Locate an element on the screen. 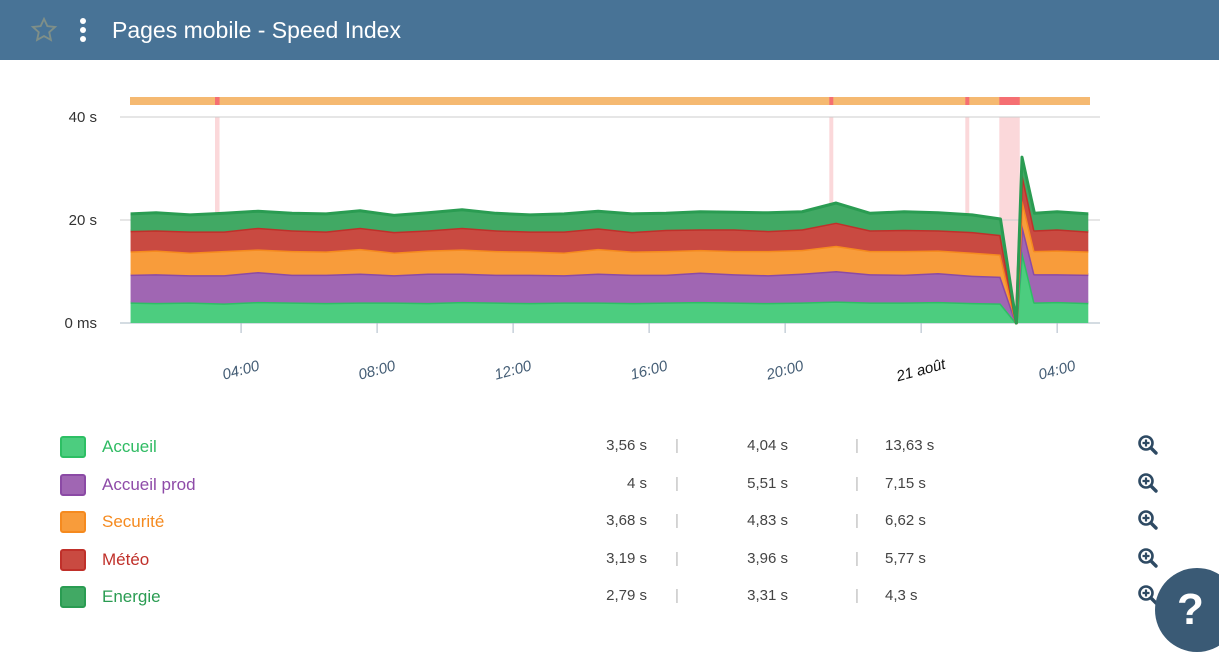 Image resolution: width=1219 pixels, height=652 pixels. legend-row: Accueil prod 4 s | 5,51 s | 7,15 s is located at coordinates (609, 485).